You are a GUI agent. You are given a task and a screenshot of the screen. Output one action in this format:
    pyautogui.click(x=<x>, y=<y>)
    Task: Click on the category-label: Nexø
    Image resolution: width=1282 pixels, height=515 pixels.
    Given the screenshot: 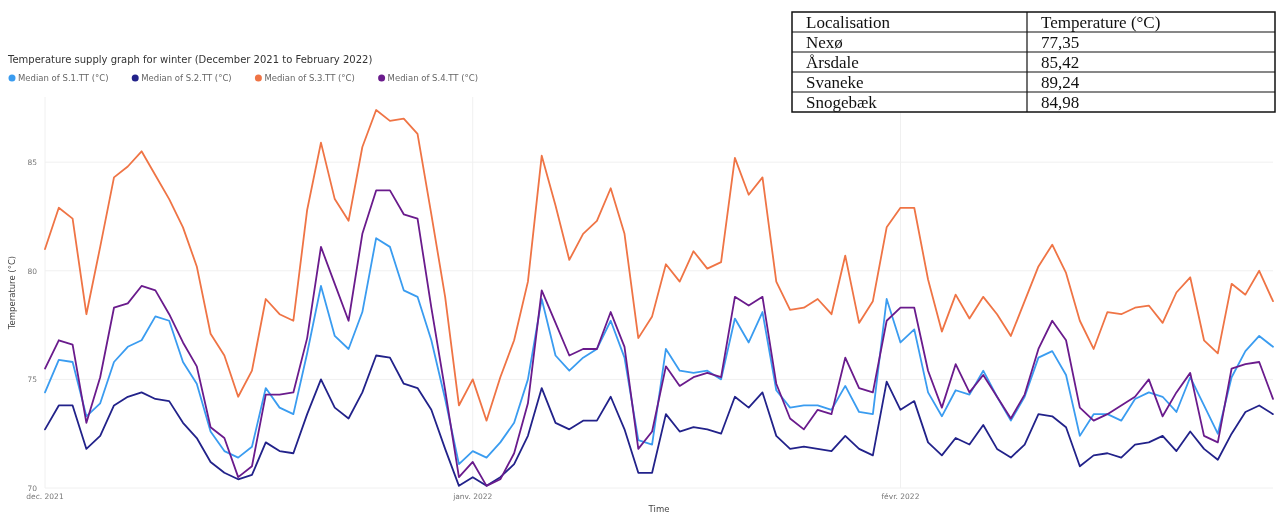 What is the action you would take?
    pyautogui.click(x=824, y=42)
    